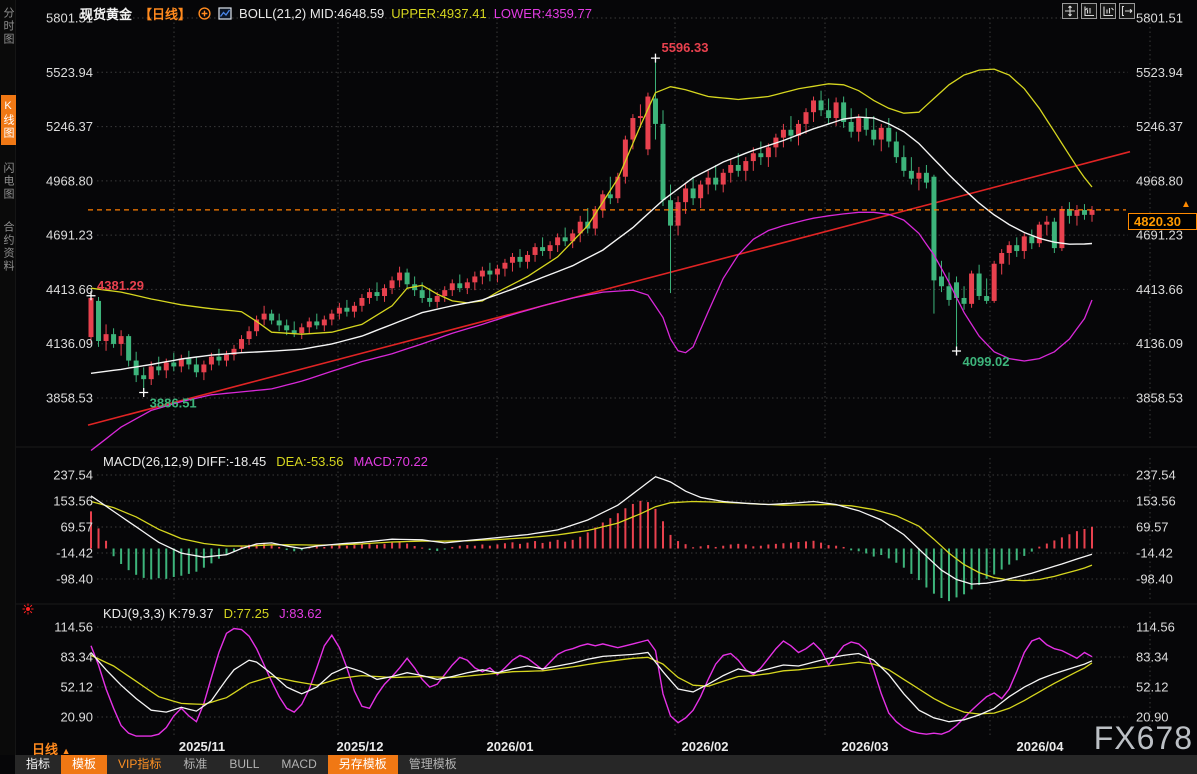 Image resolution: width=1197 pixels, height=774 pixels. What do you see at coordinates (165, 14) in the screenshot?
I see `period-tag: 【日线】` at bounding box center [165, 14].